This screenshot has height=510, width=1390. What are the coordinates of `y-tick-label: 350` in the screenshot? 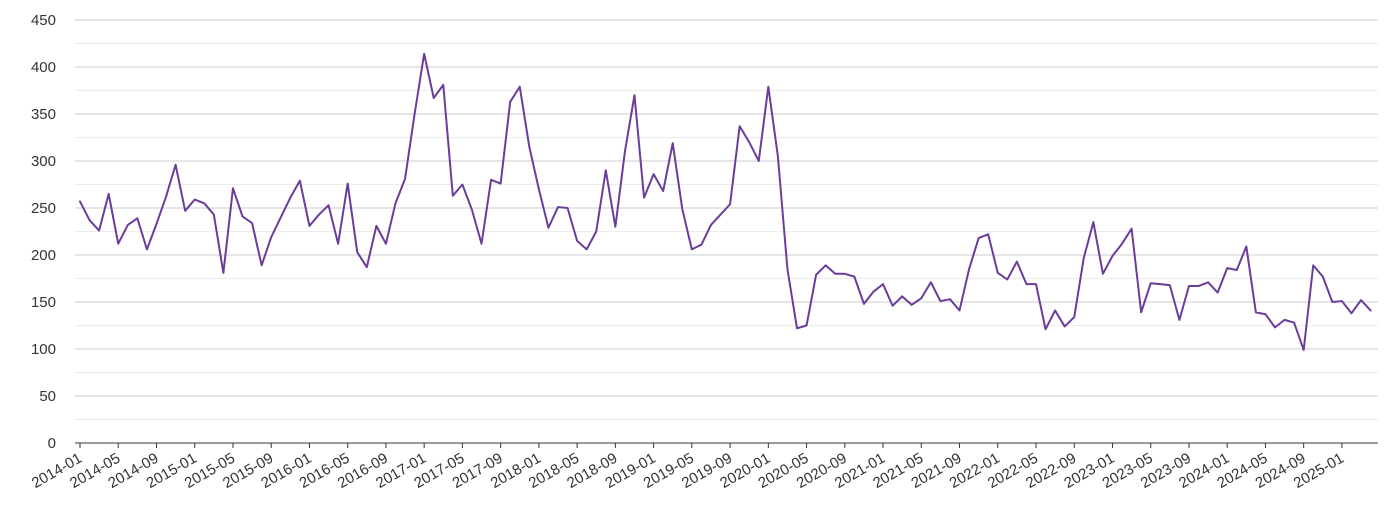 It's located at (43, 114).